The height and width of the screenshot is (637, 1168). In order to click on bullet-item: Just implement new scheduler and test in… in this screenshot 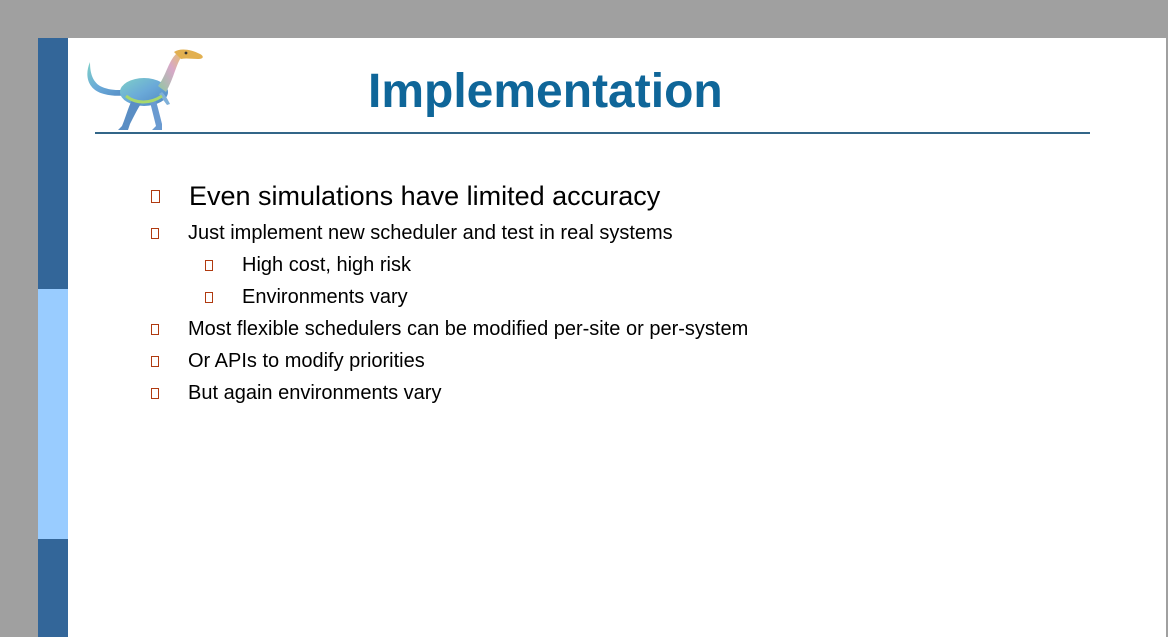, I will do `click(412, 233)`.